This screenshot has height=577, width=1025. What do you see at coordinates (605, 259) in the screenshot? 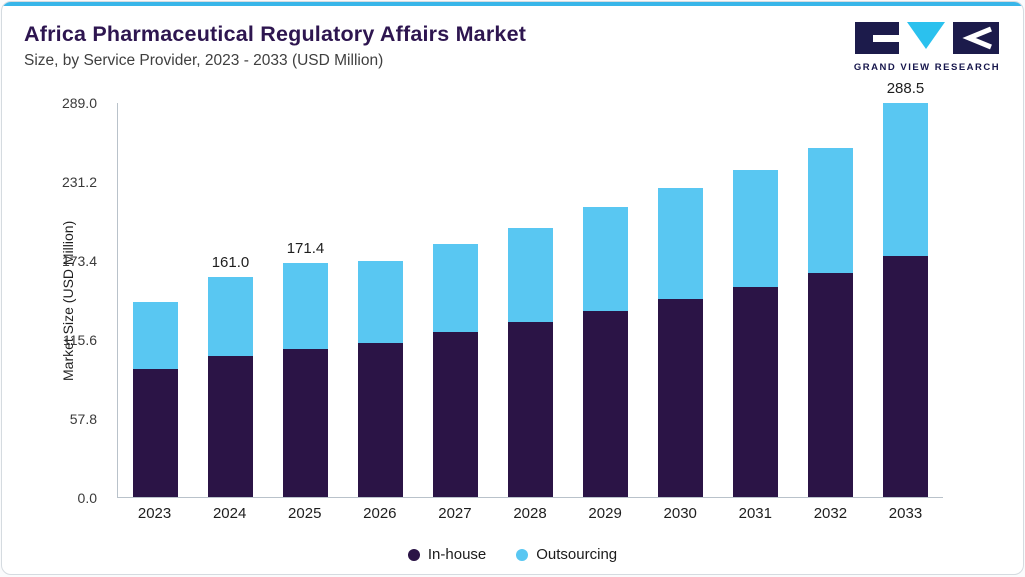
I see `bar-segment-outsourcing-2029` at bounding box center [605, 259].